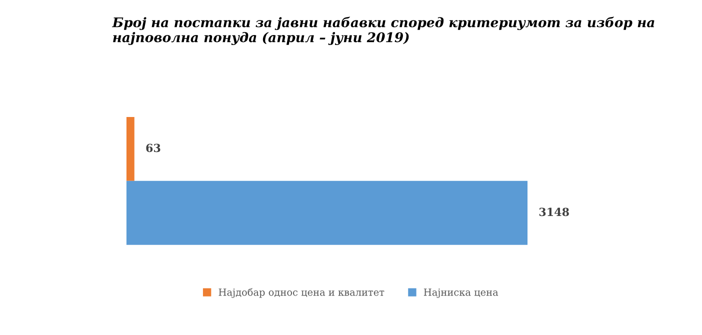 Image resolution: width=702 pixels, height=335 pixels. I want to click on legend-label: Најдобар однос цена и квалитет, so click(301, 293).